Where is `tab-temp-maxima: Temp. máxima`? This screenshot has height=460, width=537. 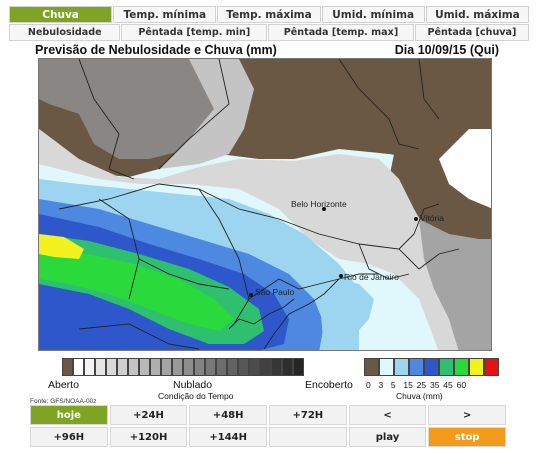 tab-temp-maxima: Temp. máxima is located at coordinates (269, 14).